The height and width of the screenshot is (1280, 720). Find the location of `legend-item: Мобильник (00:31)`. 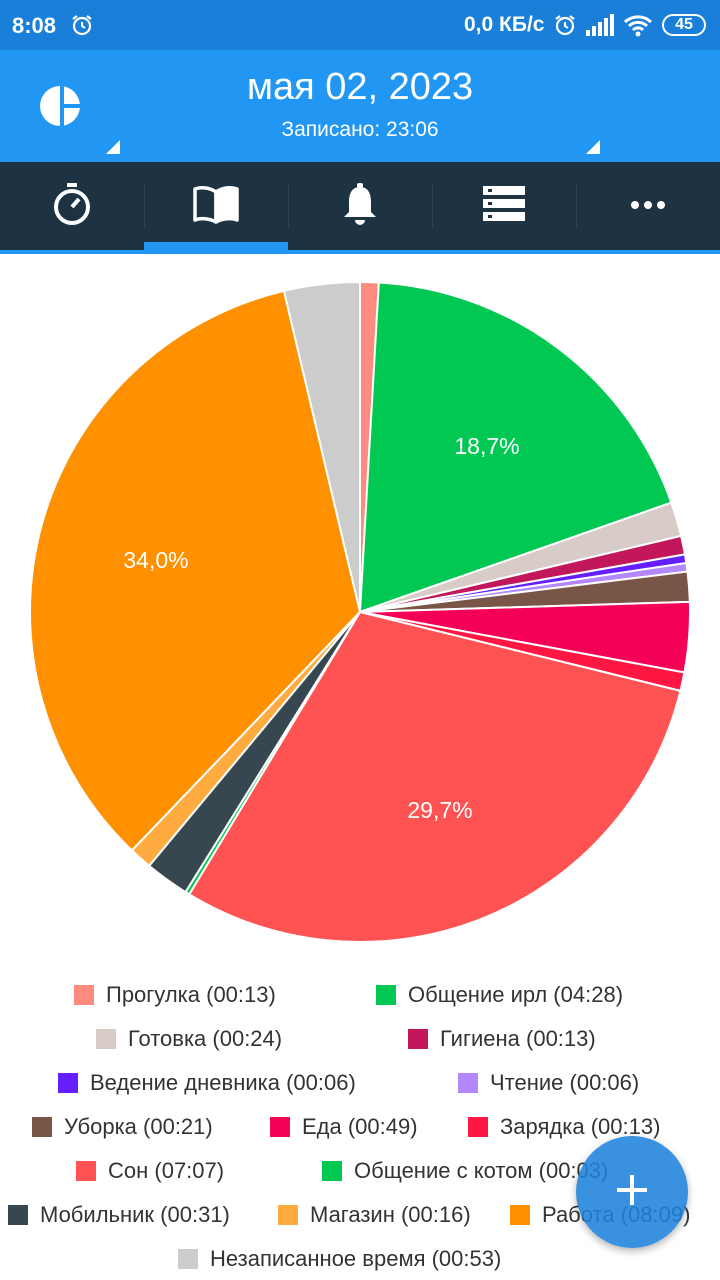

legend-item: Мобильник (00:31) is located at coordinates (119, 1215).